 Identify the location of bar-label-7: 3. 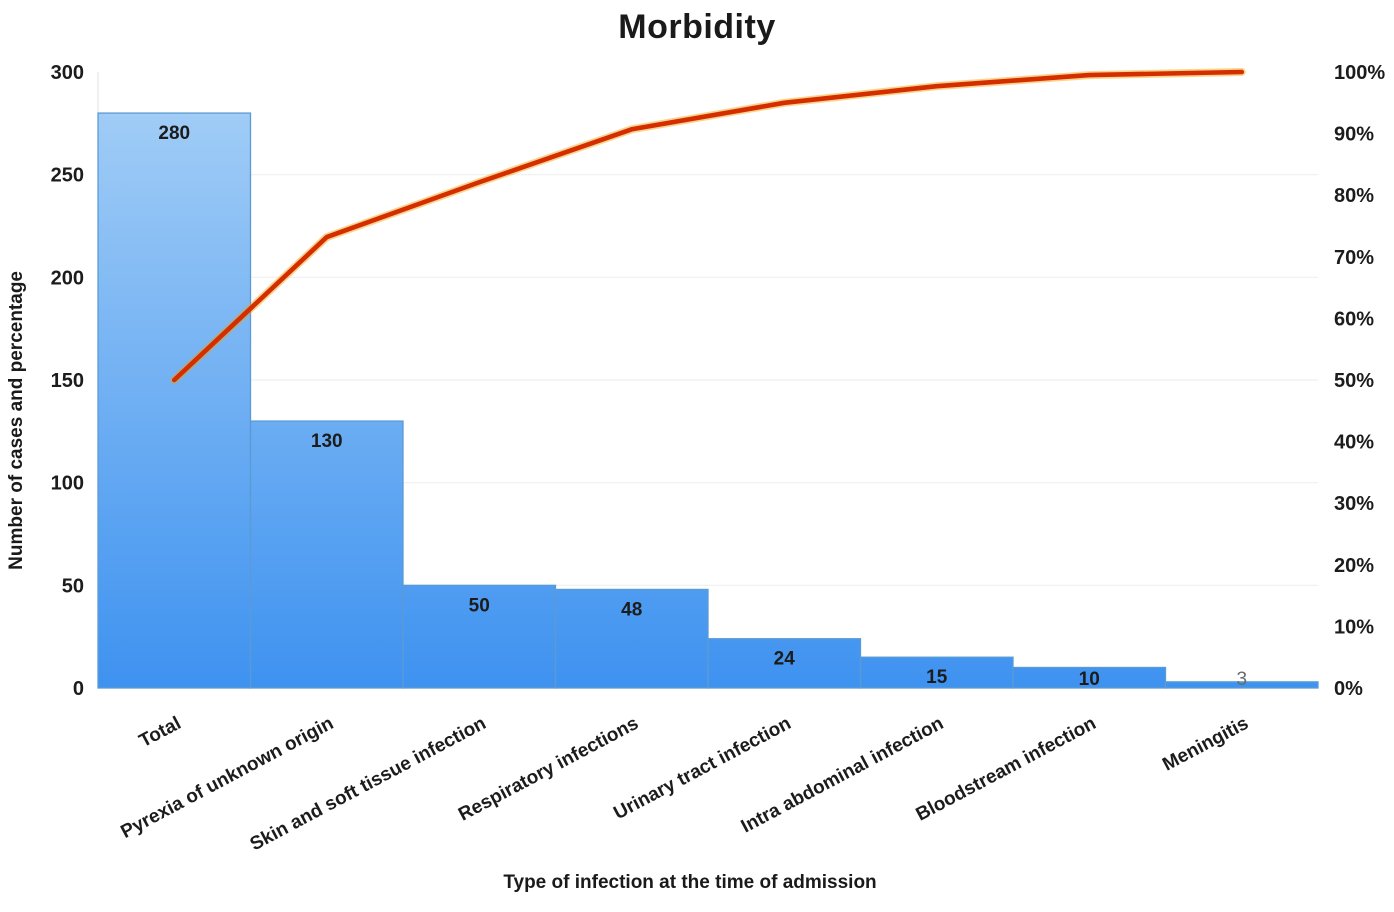
(1241, 679).